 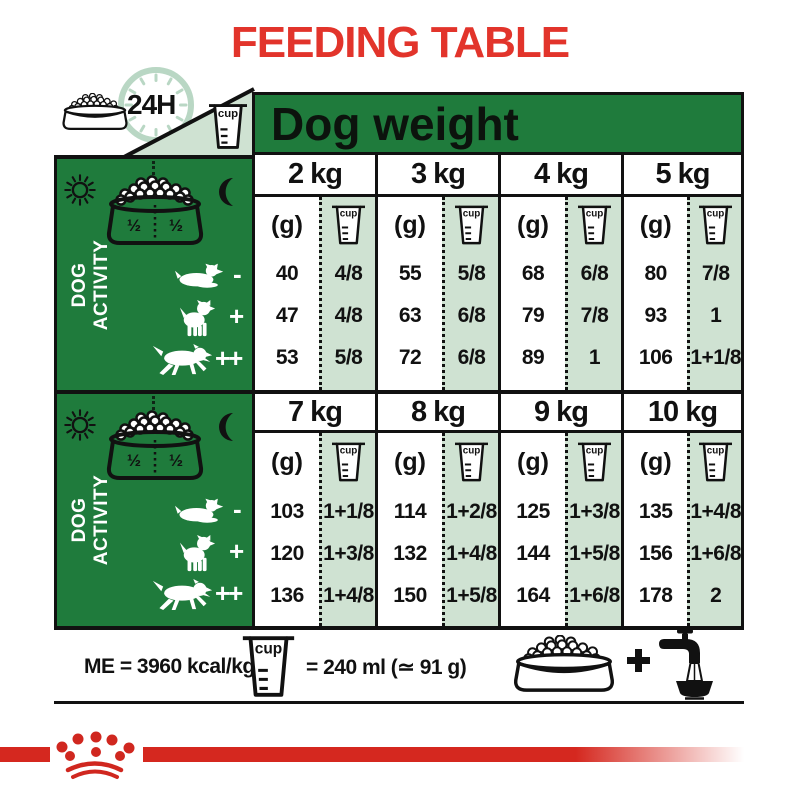 I want to click on weight-header-8kg: 8 kg, so click(x=436, y=411).